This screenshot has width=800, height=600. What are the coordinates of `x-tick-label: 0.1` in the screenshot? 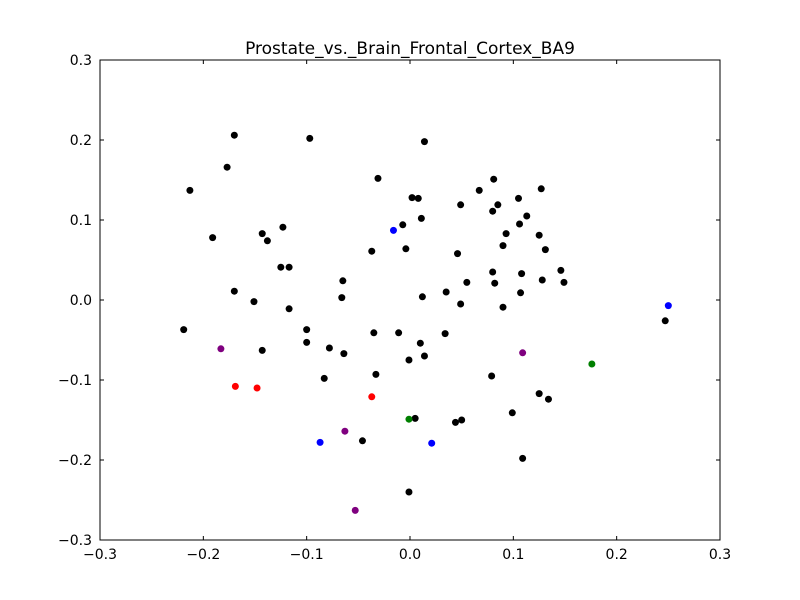 It's located at (513, 555).